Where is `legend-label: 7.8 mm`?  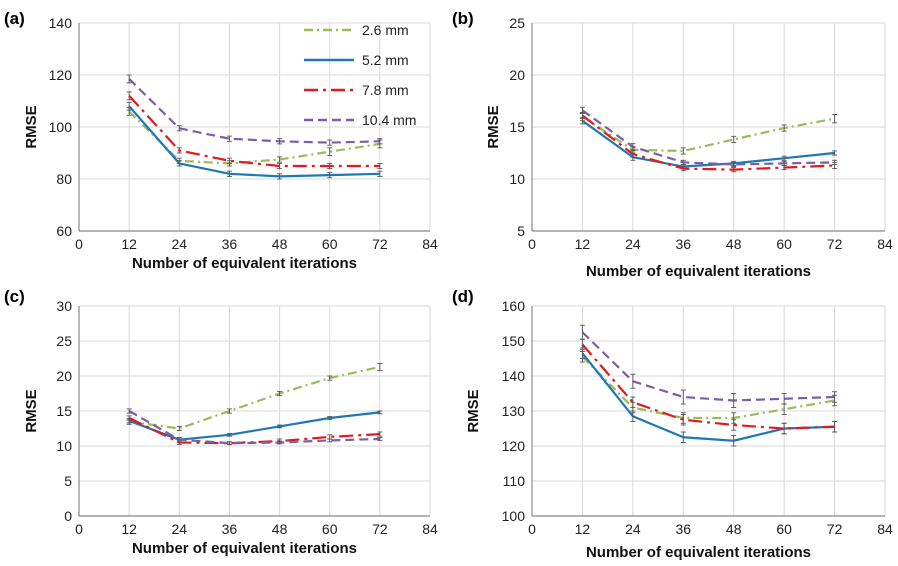
legend-label: 7.8 mm is located at coordinates (385, 90).